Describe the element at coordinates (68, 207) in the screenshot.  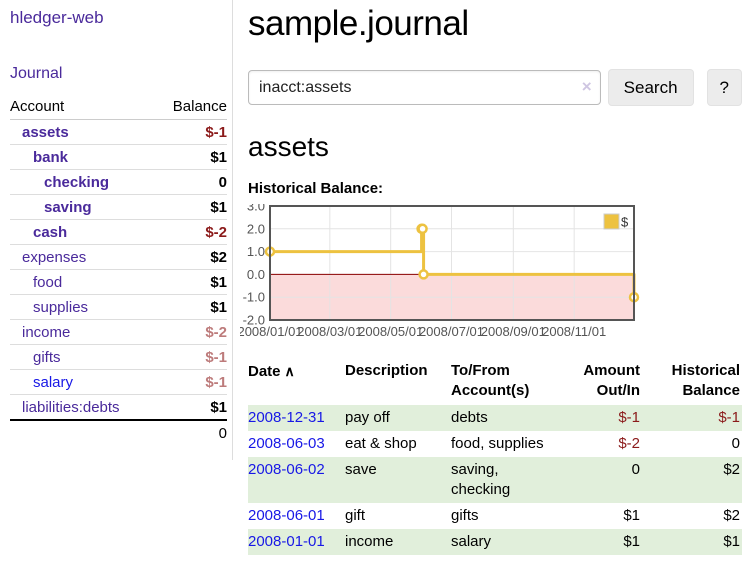
I see `account-link: saving` at that location.